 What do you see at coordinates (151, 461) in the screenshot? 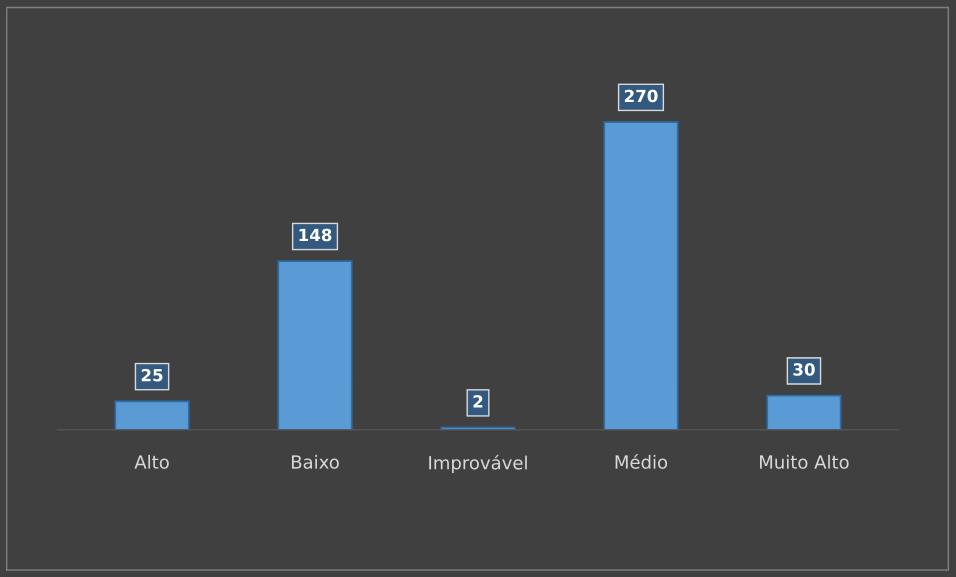
I see `x-tick-label: Alto` at bounding box center [151, 461].